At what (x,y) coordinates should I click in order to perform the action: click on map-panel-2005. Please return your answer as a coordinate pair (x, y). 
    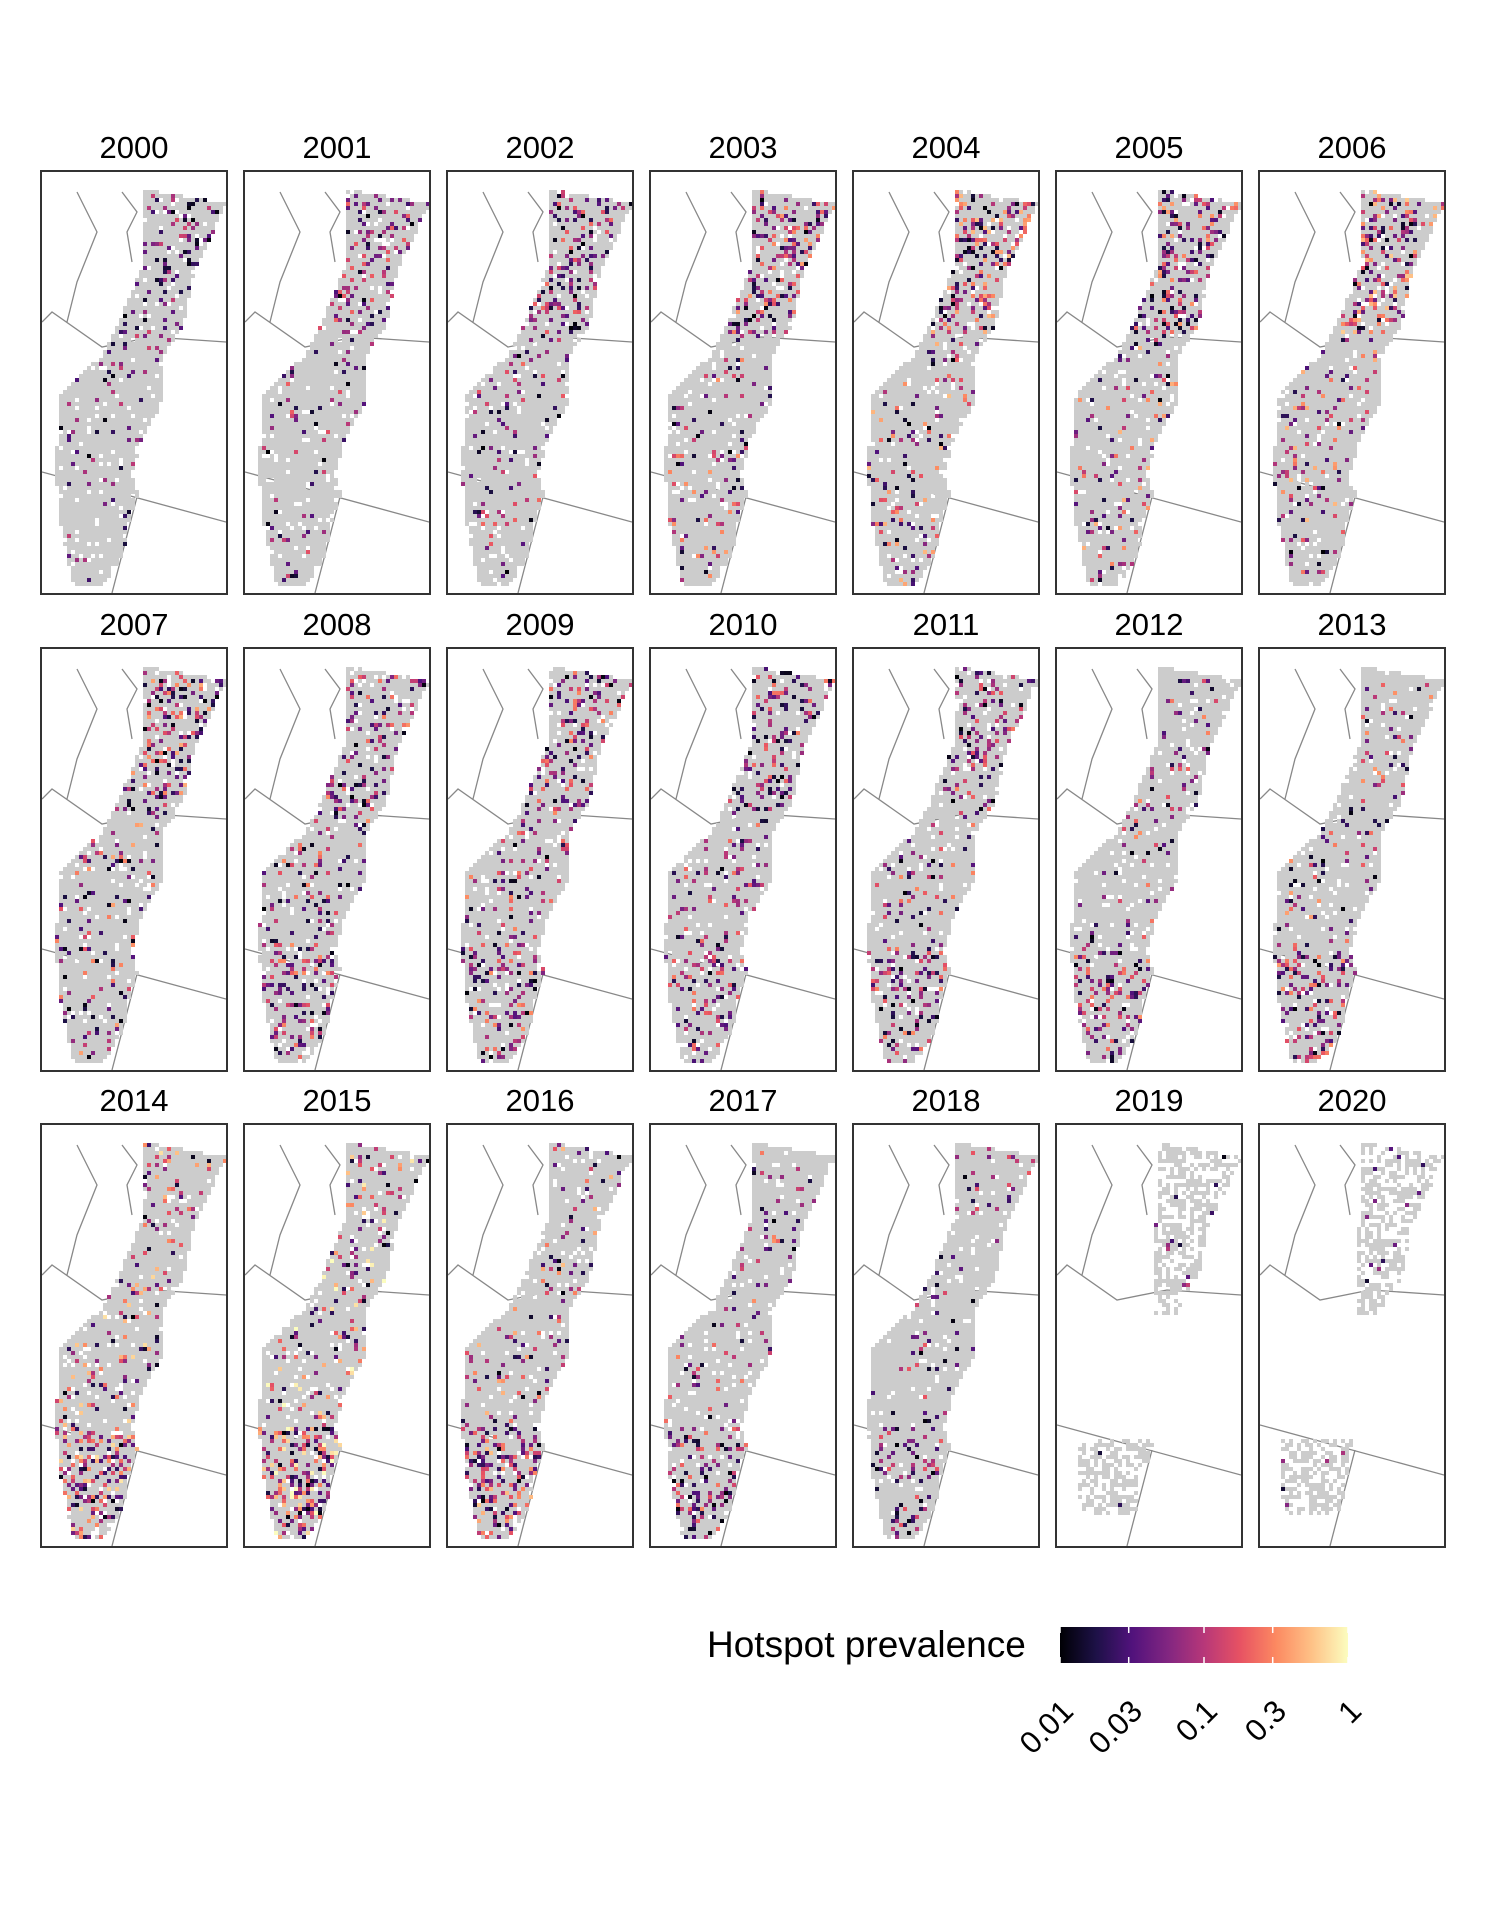
    Looking at the image, I should click on (1149, 382).